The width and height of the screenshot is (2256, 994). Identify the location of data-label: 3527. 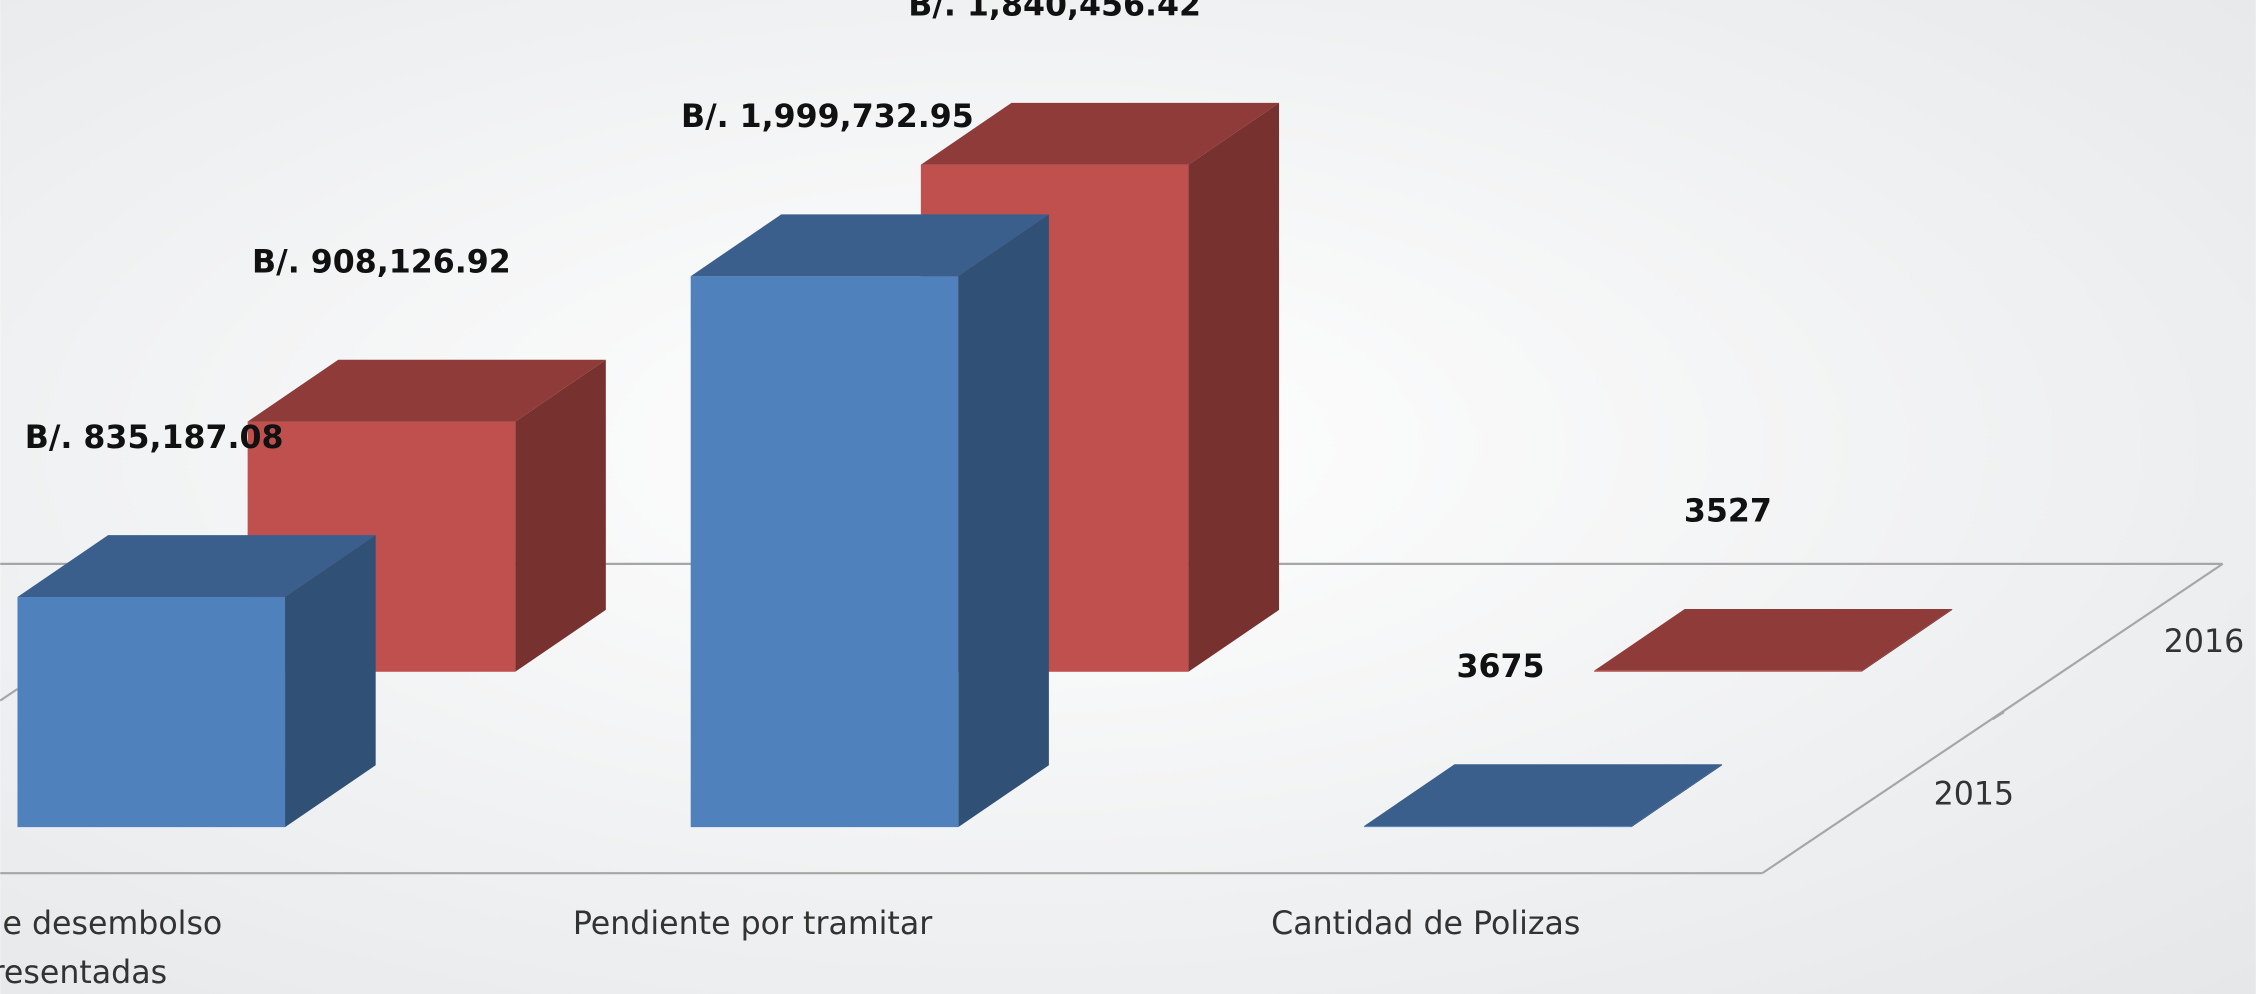
(1728, 512).